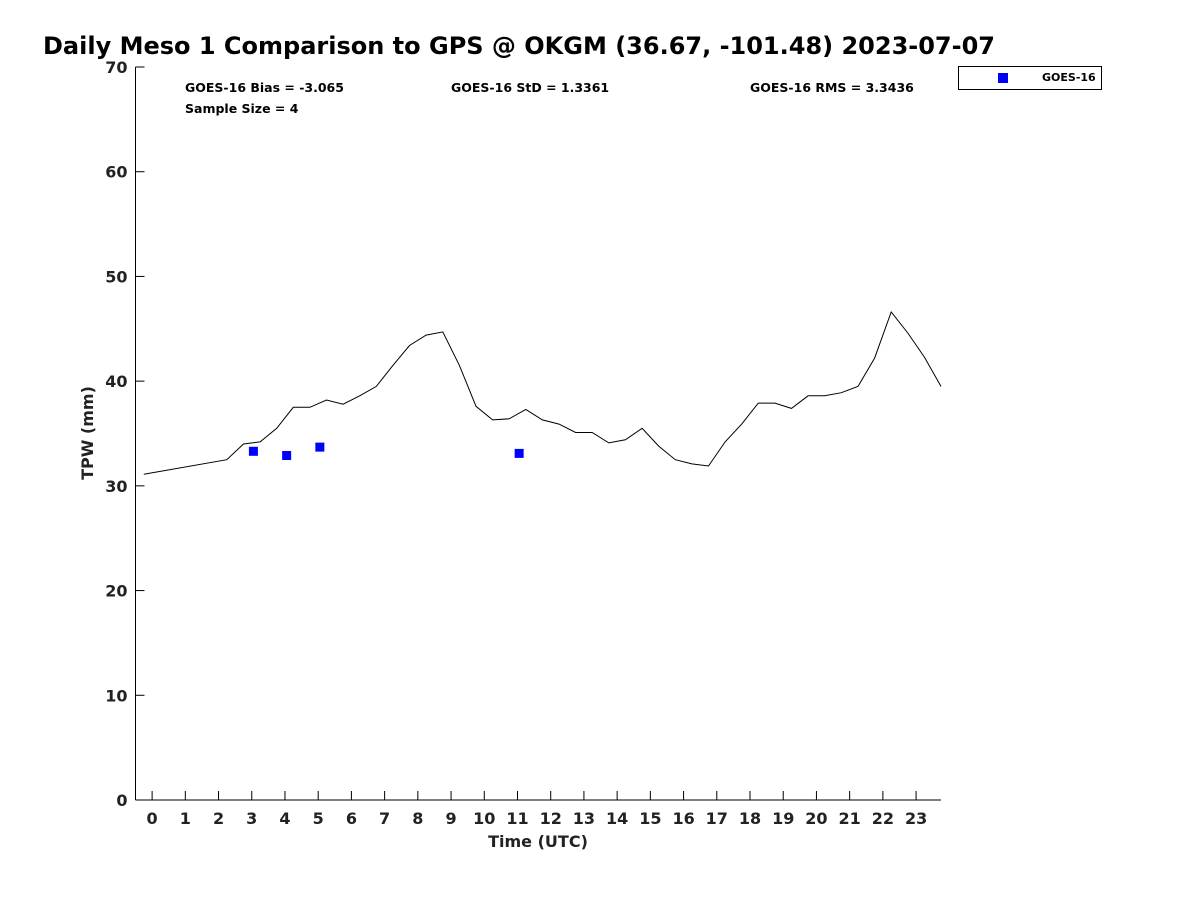 Image resolution: width=1200 pixels, height=900 pixels. What do you see at coordinates (1069, 77) in the screenshot?
I see `legend-label-goes16: GOES-16` at bounding box center [1069, 77].